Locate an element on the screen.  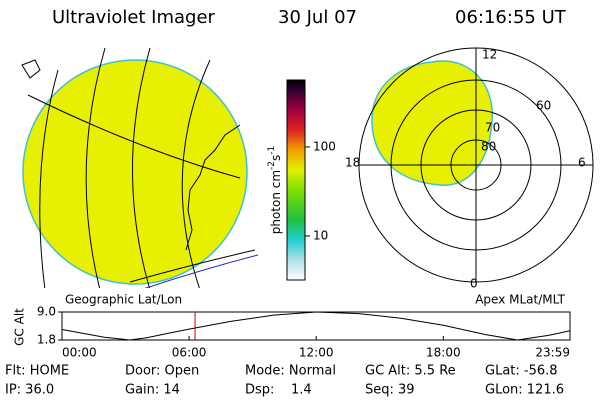
status-field: Dsp: 1.4 is located at coordinates (278, 390).